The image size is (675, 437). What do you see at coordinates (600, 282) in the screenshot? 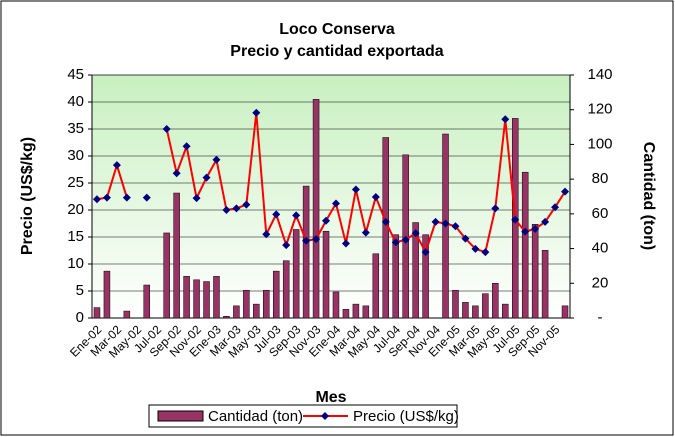
I see `y2-tick-label: 20` at bounding box center [600, 282].